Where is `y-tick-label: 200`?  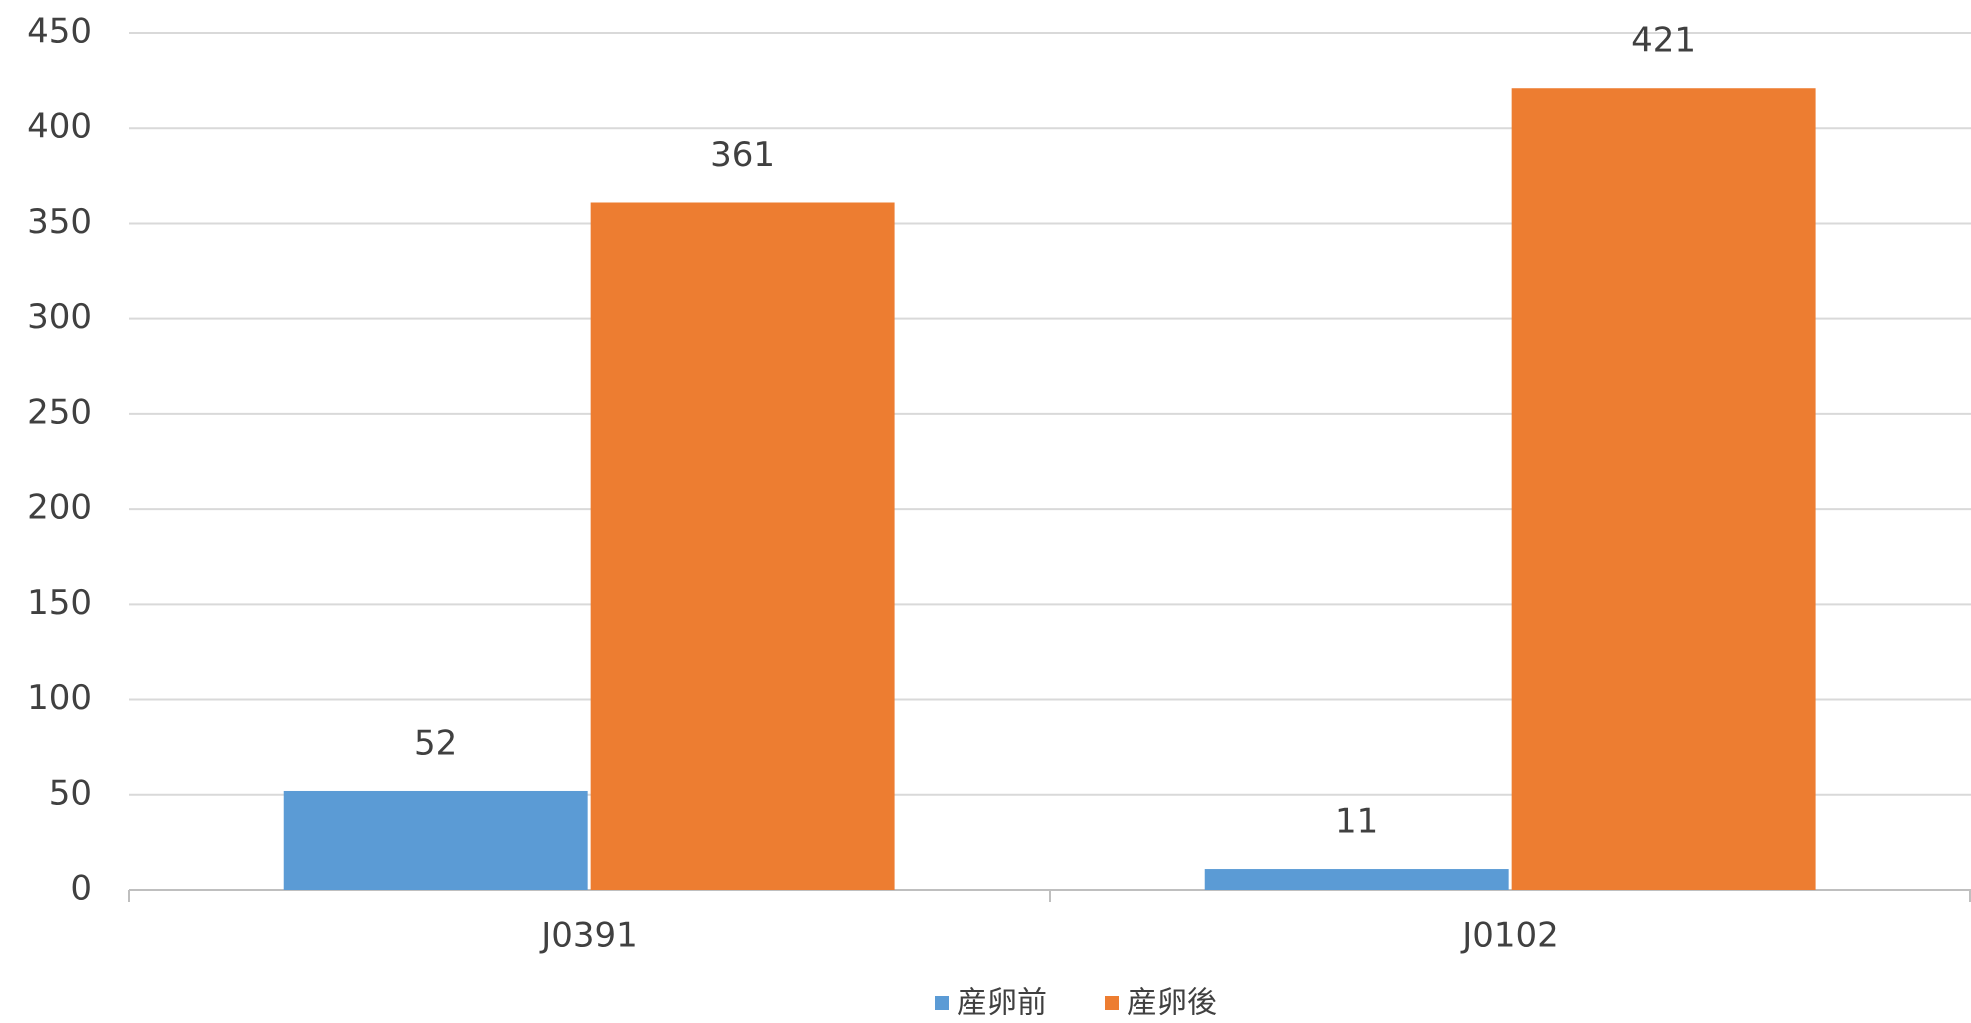
y-tick-label: 200 is located at coordinates (59, 508).